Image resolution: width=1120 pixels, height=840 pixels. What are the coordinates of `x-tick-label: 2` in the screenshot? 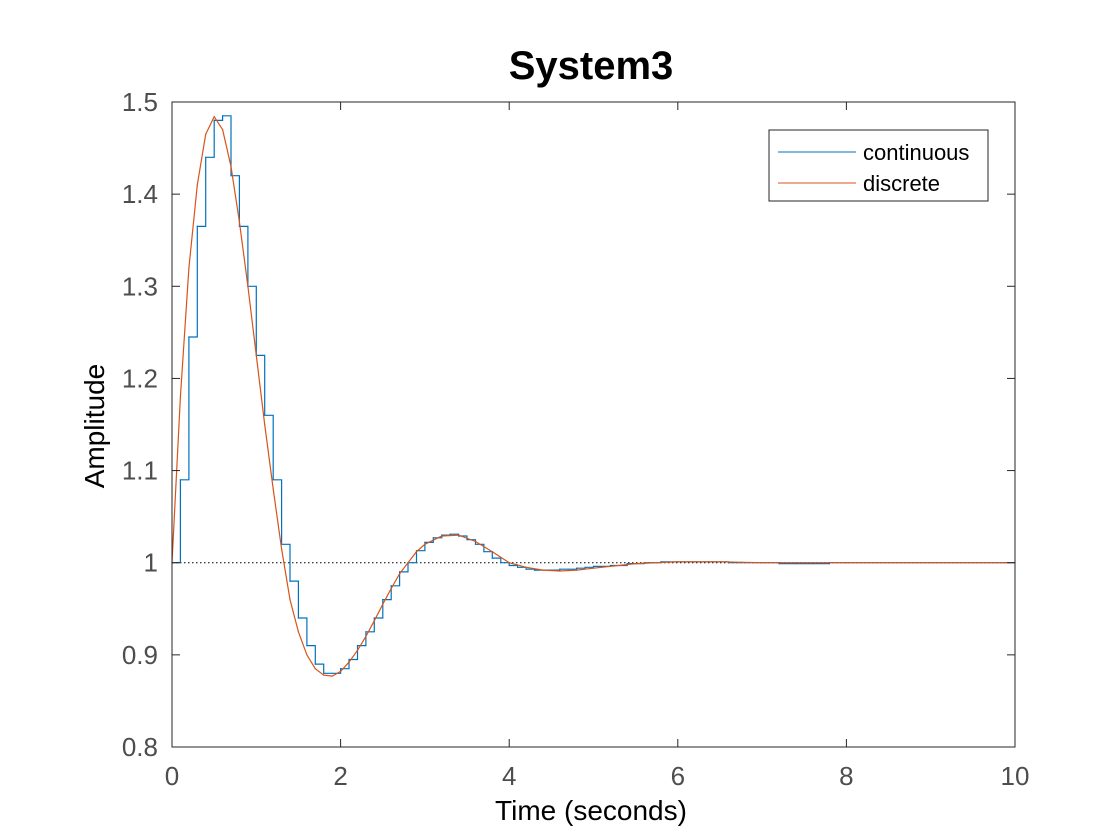 It's located at (340, 776).